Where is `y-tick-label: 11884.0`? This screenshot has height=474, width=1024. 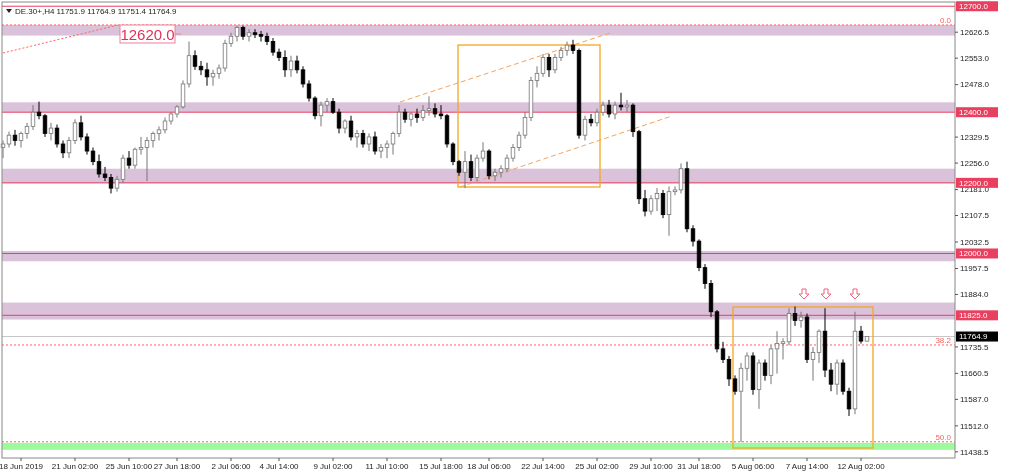
y-tick-label: 11884.0 is located at coordinates (974, 295).